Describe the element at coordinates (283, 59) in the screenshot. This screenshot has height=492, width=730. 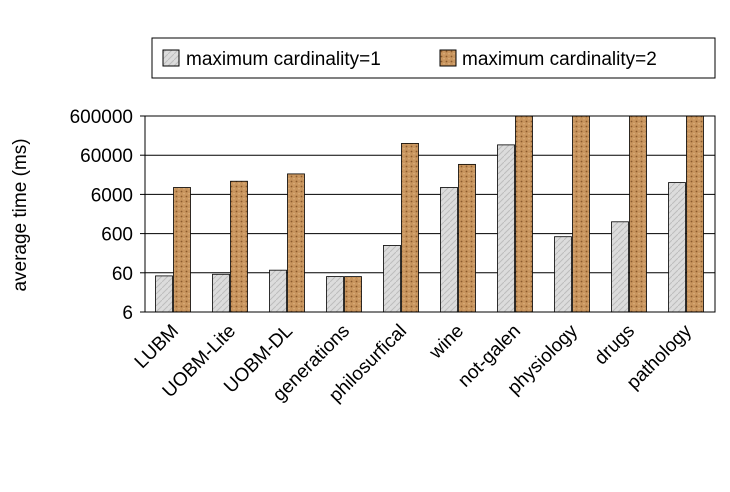
I see `legend-label-series-1: maximum cardinality=1` at that location.